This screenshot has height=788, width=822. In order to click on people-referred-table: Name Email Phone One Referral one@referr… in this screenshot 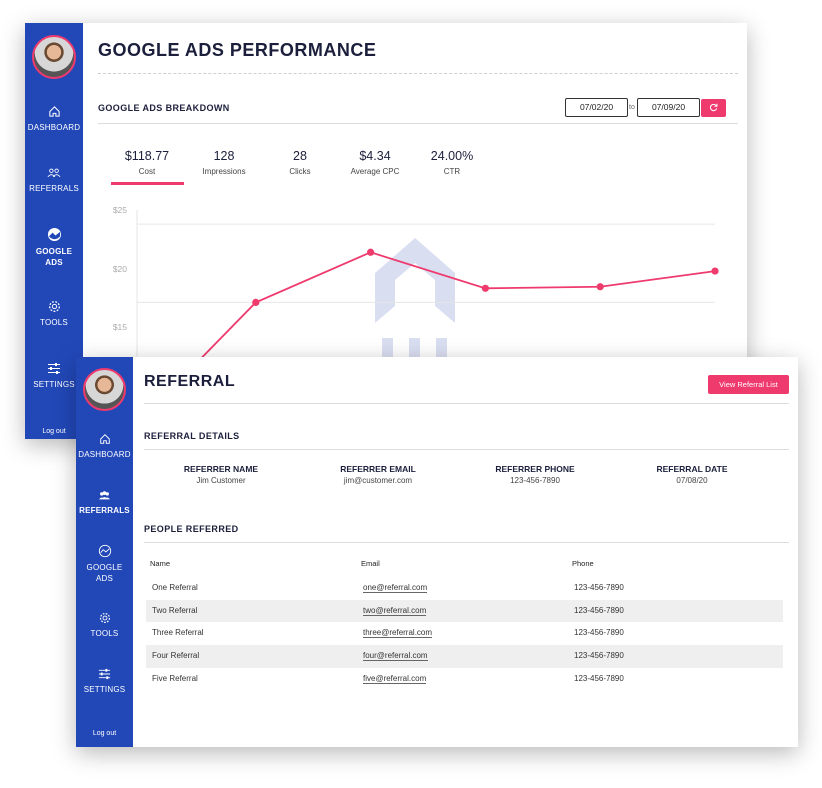, I will do `click(464, 624)`.